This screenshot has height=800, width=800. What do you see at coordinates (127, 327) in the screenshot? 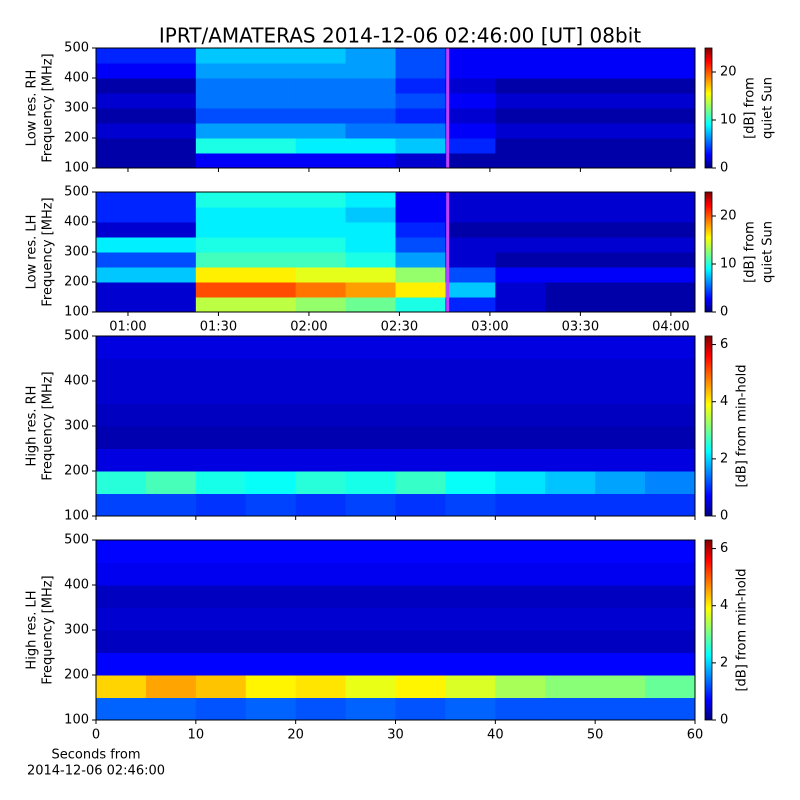
I see `x-tick-label: 01:00` at bounding box center [127, 327].